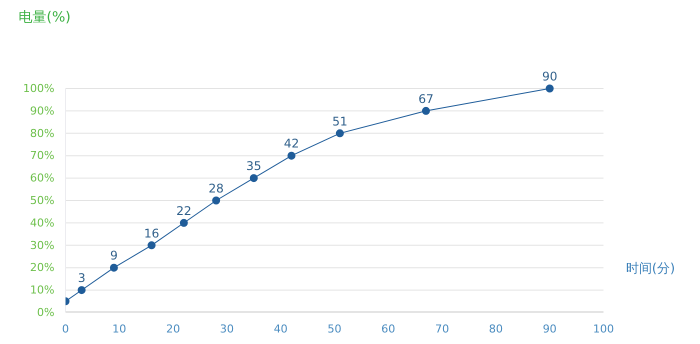 Image resolution: width=700 pixels, height=344 pixels. Describe the element at coordinates (388, 329) in the screenshot. I see `x-tick-label: 60` at that location.